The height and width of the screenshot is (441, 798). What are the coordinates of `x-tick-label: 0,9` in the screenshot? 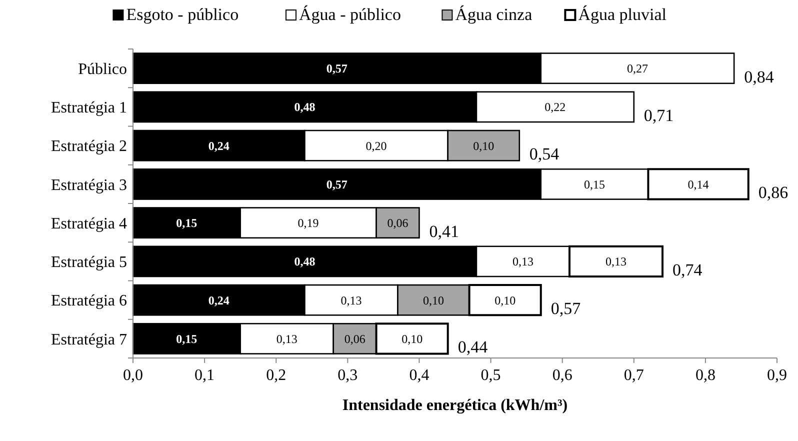 It's located at (777, 375).